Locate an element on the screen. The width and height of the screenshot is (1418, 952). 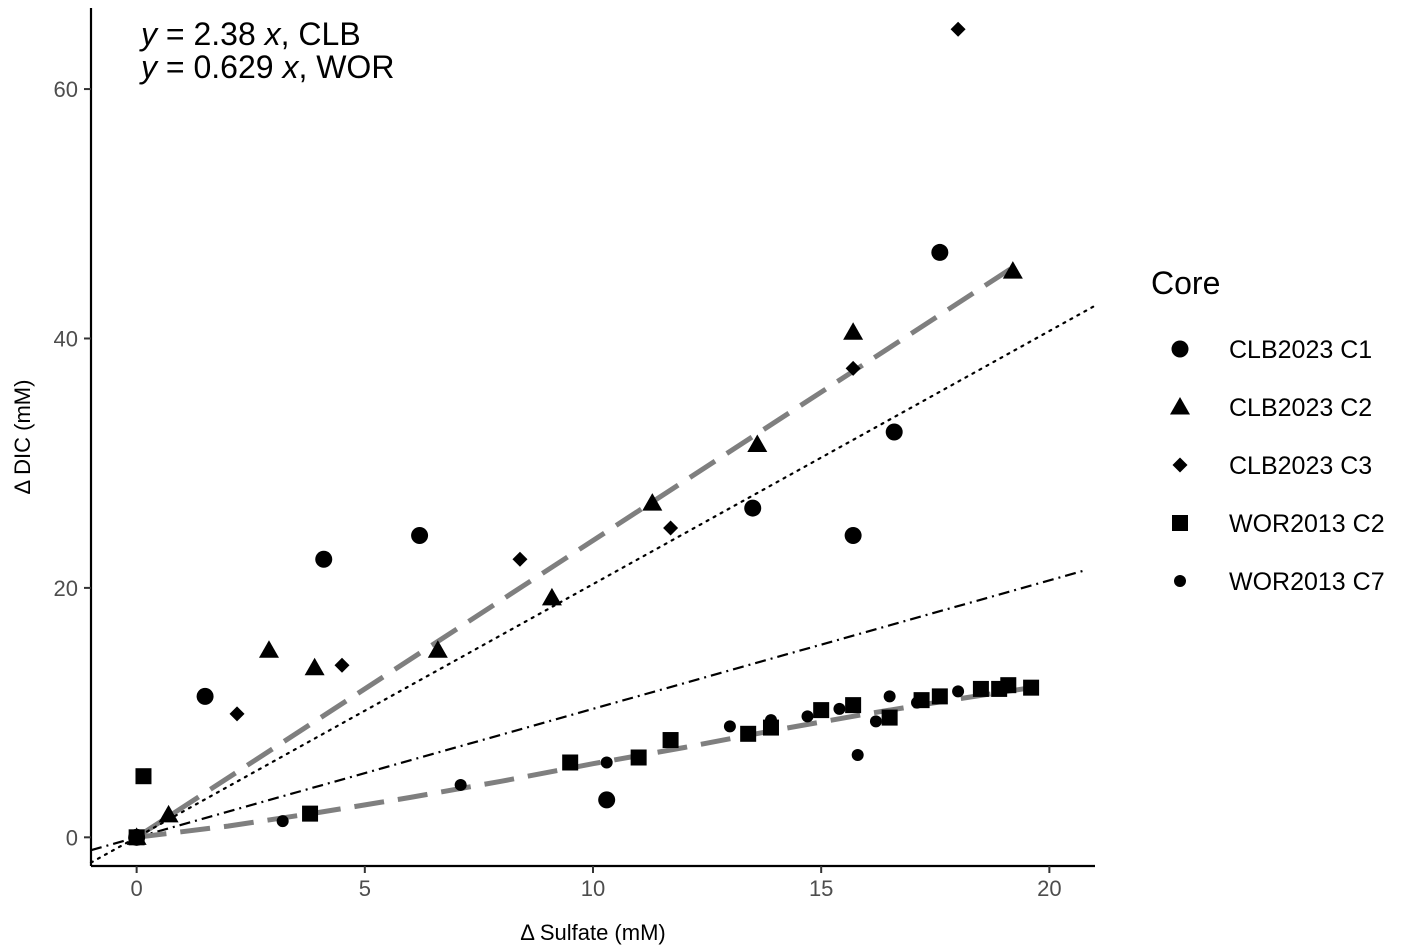
legend-label: CLB2023 C2 is located at coordinates (1300, 408).